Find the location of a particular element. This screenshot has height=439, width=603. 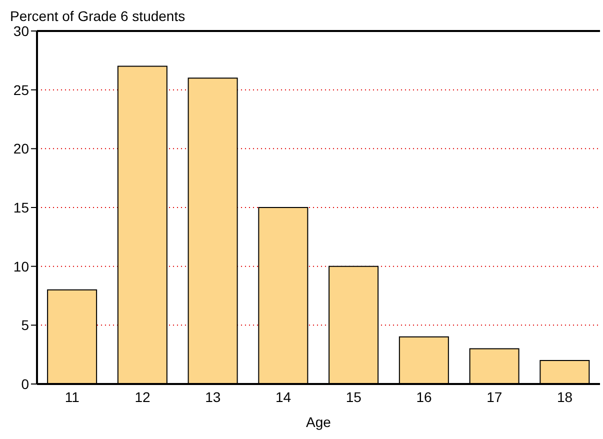

y-tick-label: 10 is located at coordinates (21, 266).